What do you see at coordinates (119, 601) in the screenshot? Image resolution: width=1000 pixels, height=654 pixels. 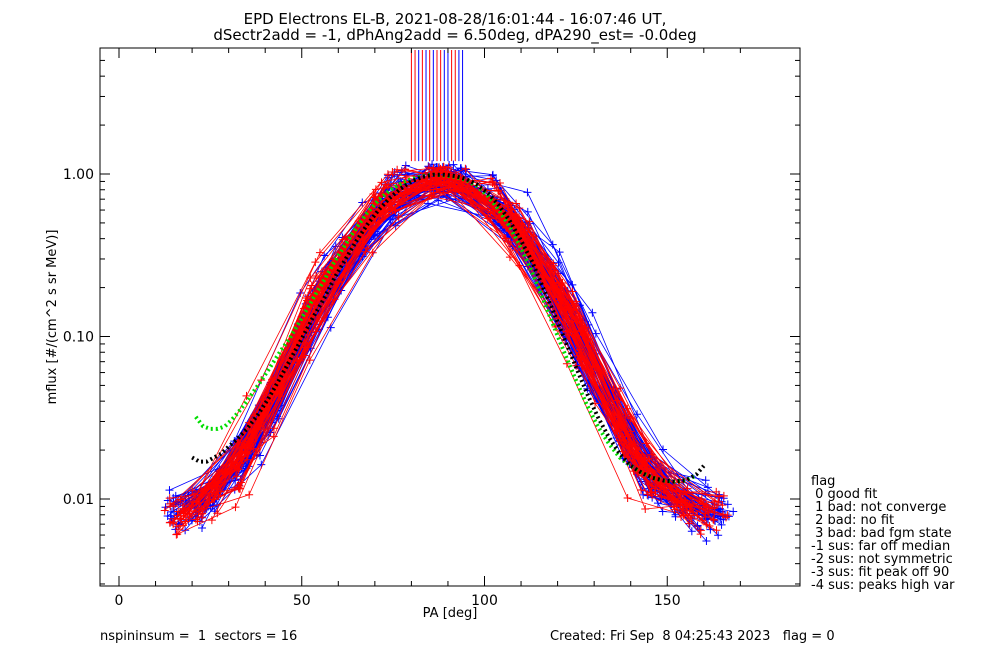 I see `x-tick-label: 0` at bounding box center [119, 601].